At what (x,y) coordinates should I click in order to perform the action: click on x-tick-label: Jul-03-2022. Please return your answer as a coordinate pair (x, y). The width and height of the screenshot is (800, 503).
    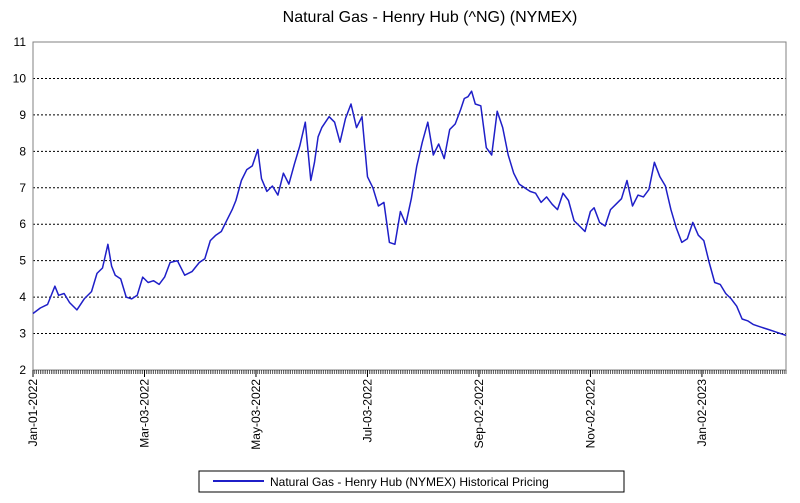
    Looking at the image, I should click on (367, 411).